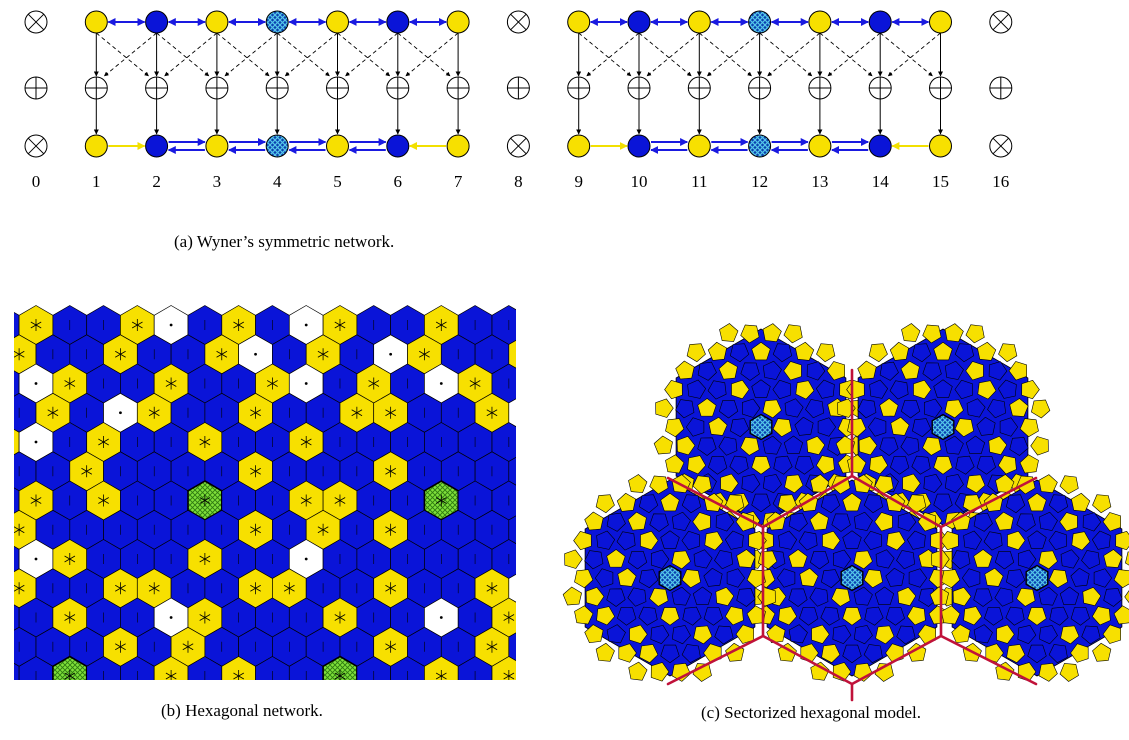 This screenshot has width=1129, height=740. Describe the element at coordinates (96, 181) in the screenshot. I see `node-index-label: 1` at that location.